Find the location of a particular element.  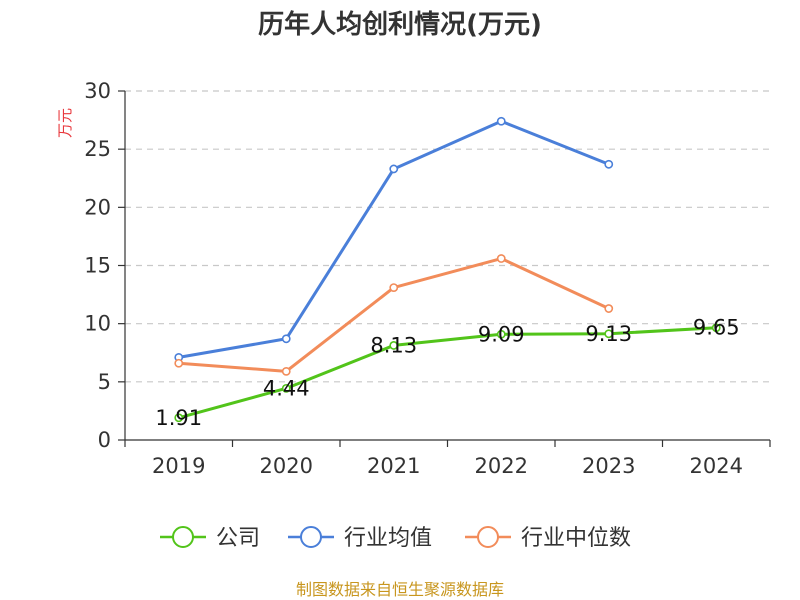

x-tick-label-2021: 2021 is located at coordinates (393, 466).